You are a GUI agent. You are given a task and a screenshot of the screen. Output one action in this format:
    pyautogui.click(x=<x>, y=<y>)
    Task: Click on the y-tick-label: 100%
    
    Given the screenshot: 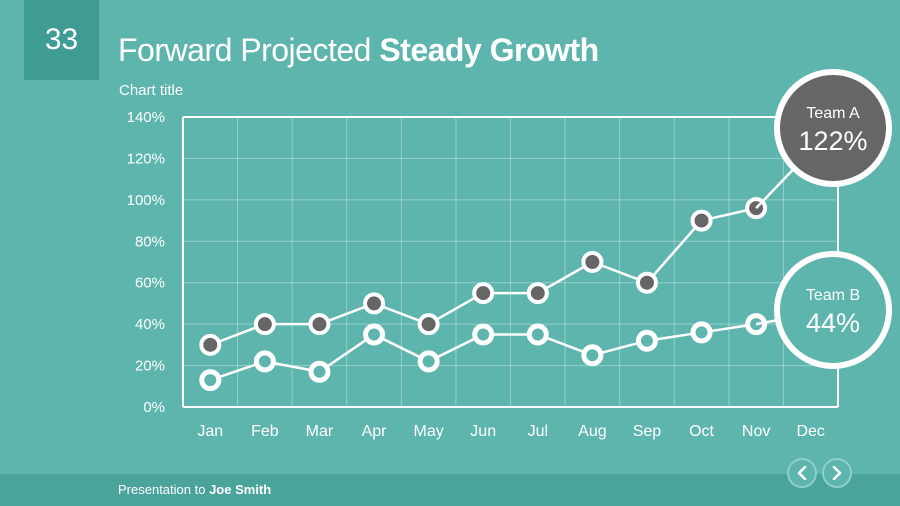 What is the action you would take?
    pyautogui.click(x=146, y=200)
    